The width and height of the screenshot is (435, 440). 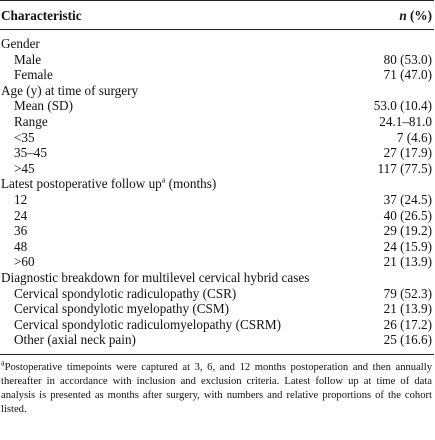 I want to click on table-row: 12 37 (24.5), so click(x=217, y=200).